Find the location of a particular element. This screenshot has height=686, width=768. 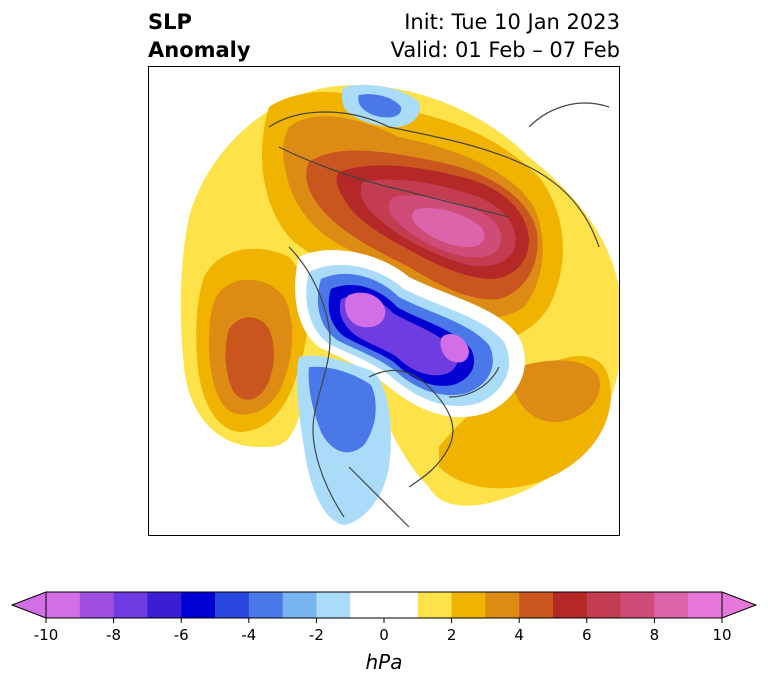

siberia-negative-core is located at coordinates (380, 106).